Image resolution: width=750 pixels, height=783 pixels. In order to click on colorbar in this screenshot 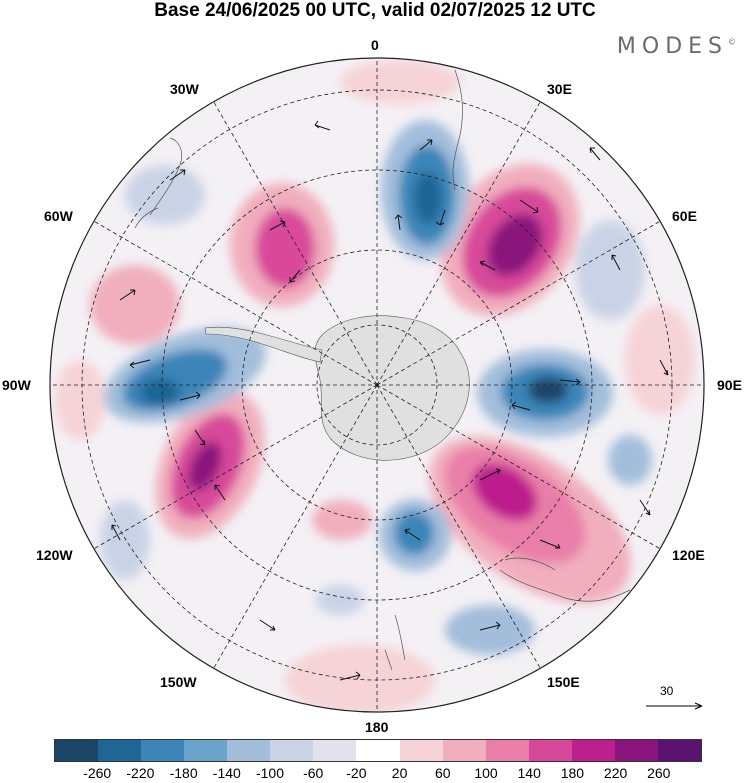, I will do `click(378, 750)`.